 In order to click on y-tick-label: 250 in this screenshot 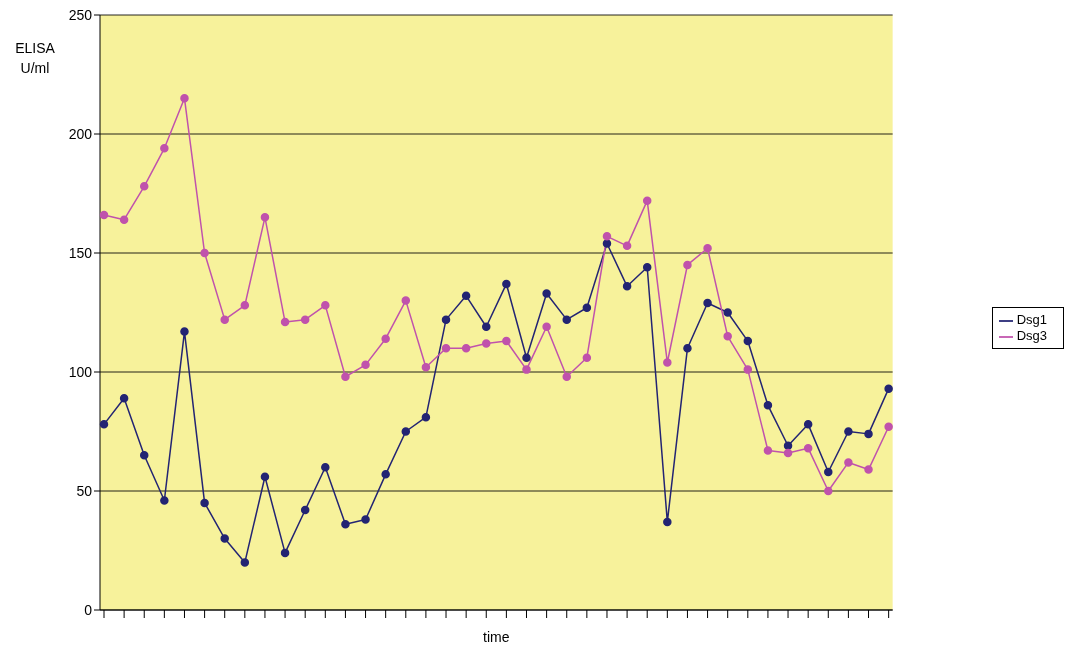, I will do `click(80, 14)`.